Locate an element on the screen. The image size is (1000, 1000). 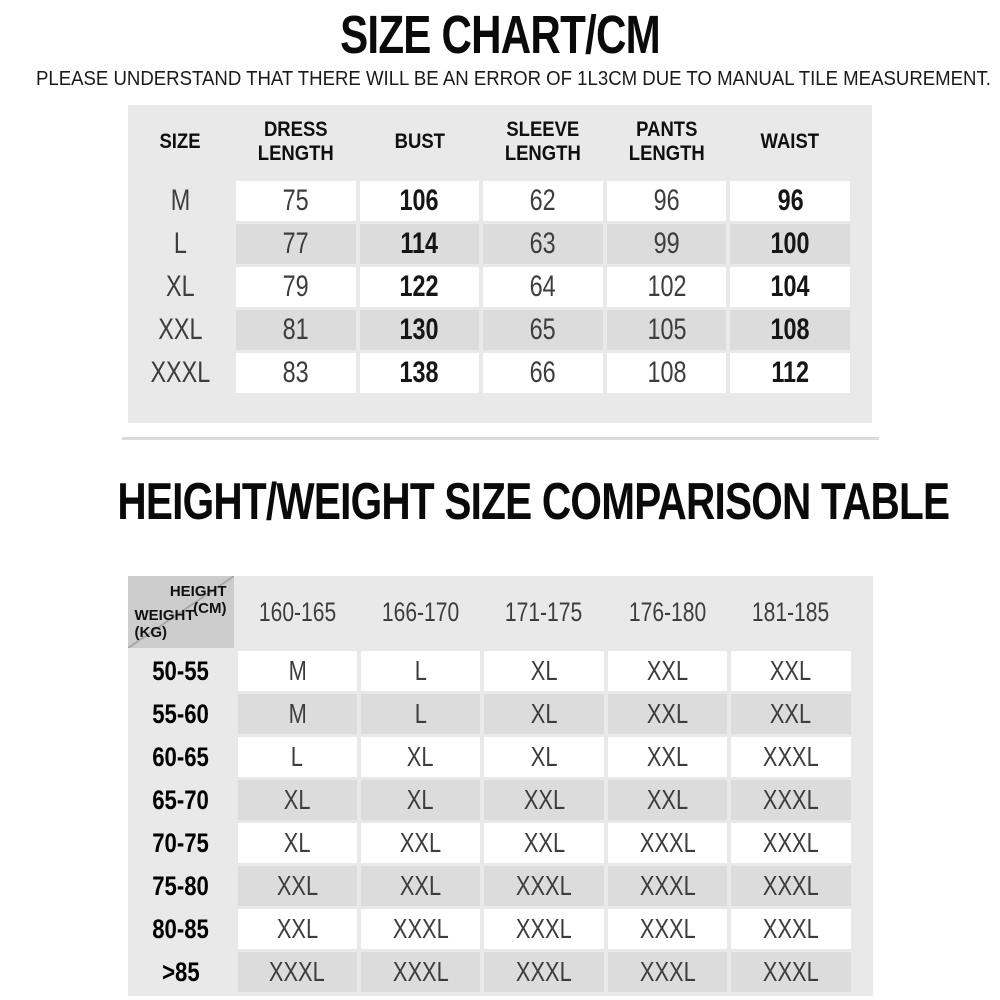
col-header-text: WAIST is located at coordinates (790, 141).